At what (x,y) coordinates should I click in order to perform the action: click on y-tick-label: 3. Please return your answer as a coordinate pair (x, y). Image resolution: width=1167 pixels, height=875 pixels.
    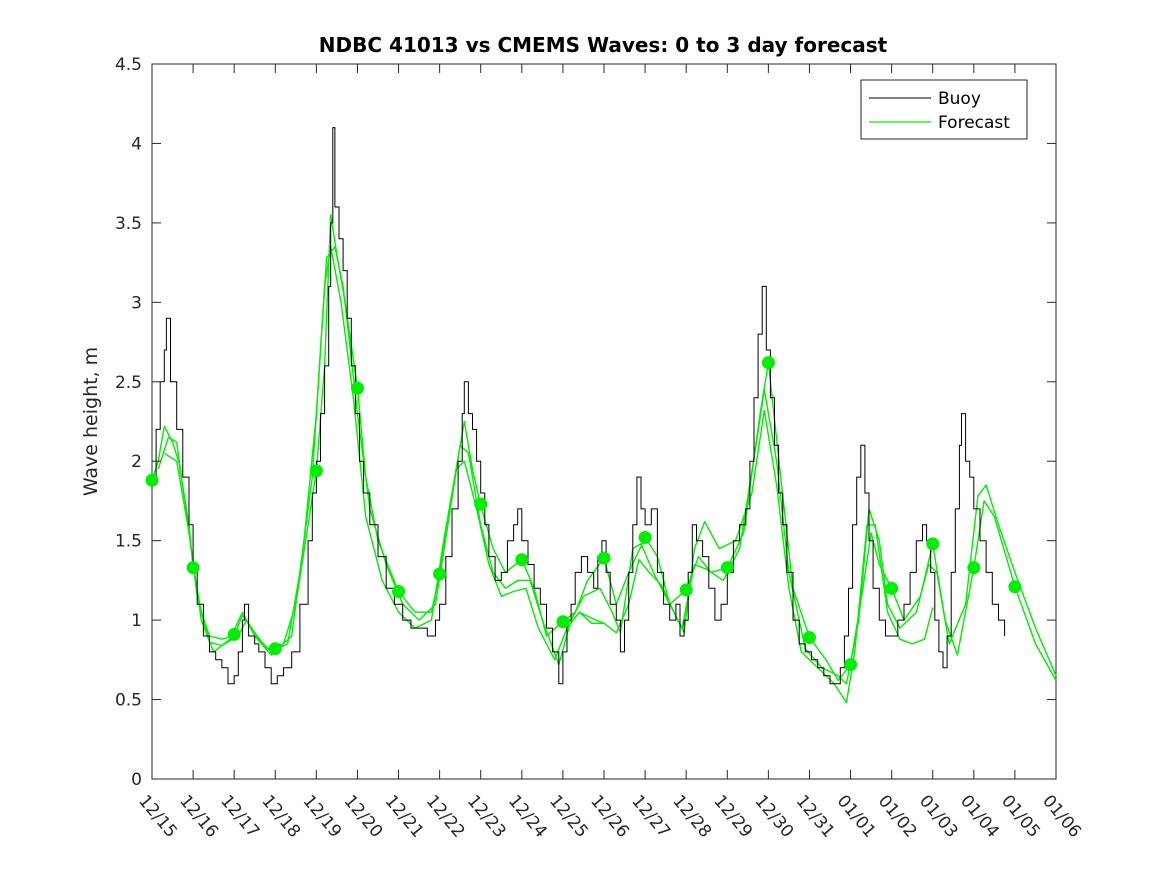
    Looking at the image, I should click on (136, 303).